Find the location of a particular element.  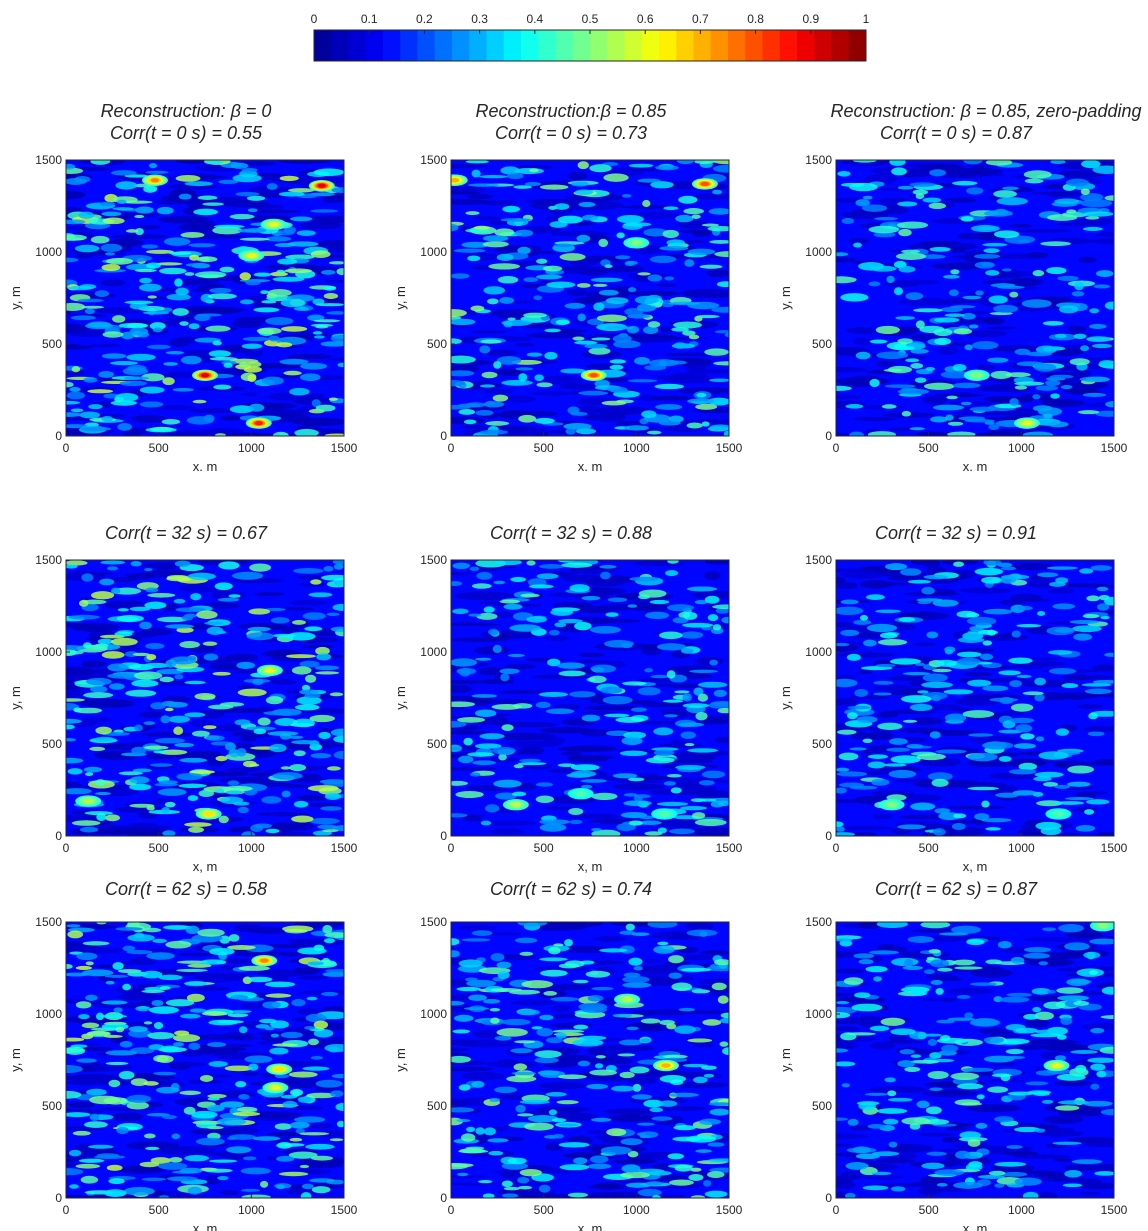

x-tick-label: 0 is located at coordinates (836, 1210).